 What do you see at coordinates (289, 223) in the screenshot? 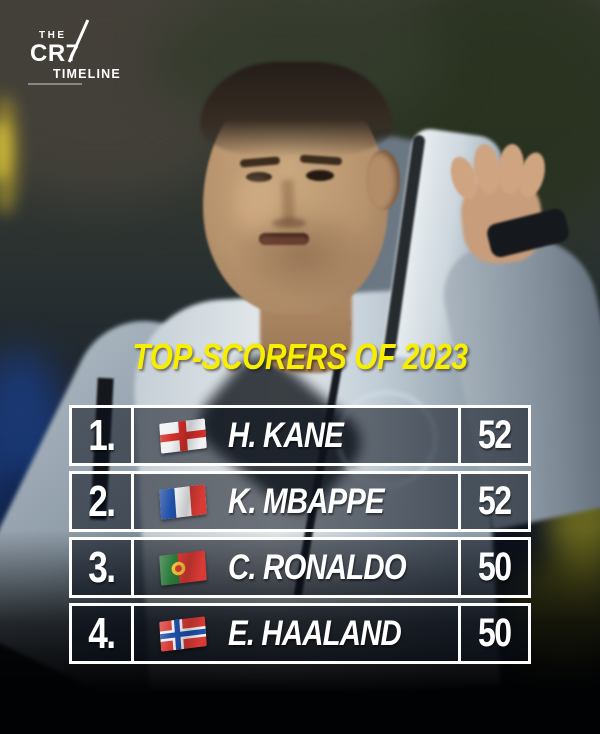
I see `nostril-shadow-shape` at bounding box center [289, 223].